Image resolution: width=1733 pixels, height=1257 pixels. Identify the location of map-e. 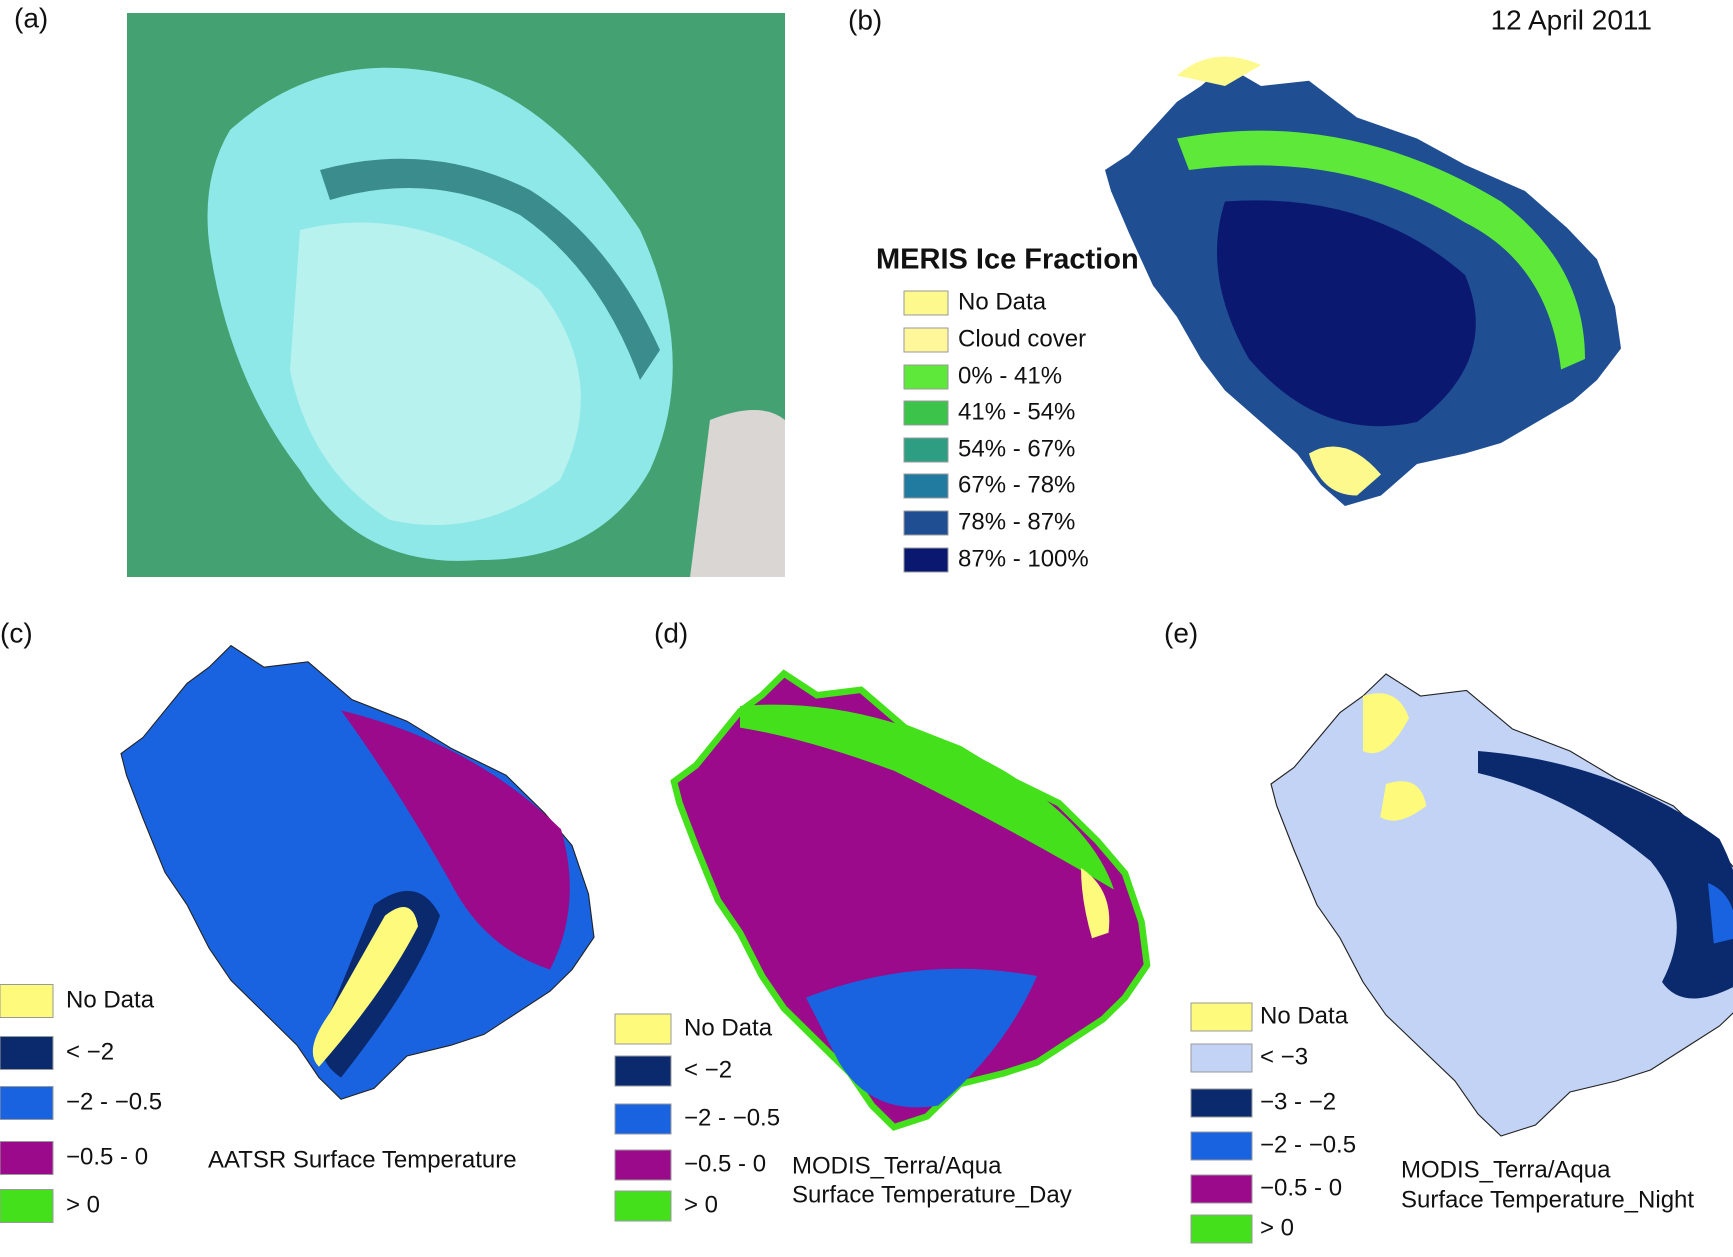
(1501, 905).